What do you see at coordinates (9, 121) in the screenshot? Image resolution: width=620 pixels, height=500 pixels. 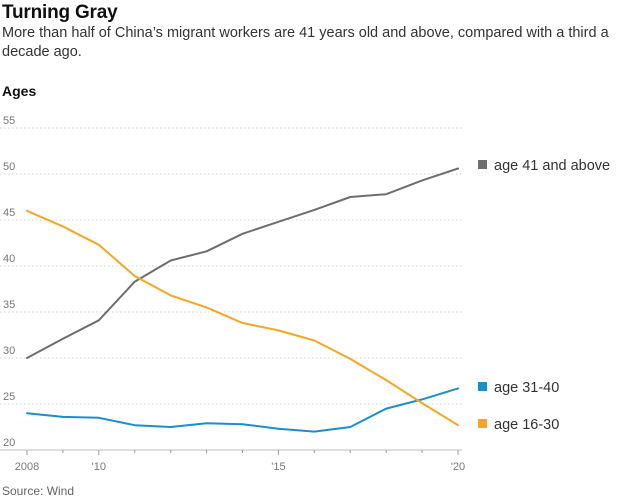 I see `y-tick-label-55: 55` at bounding box center [9, 121].